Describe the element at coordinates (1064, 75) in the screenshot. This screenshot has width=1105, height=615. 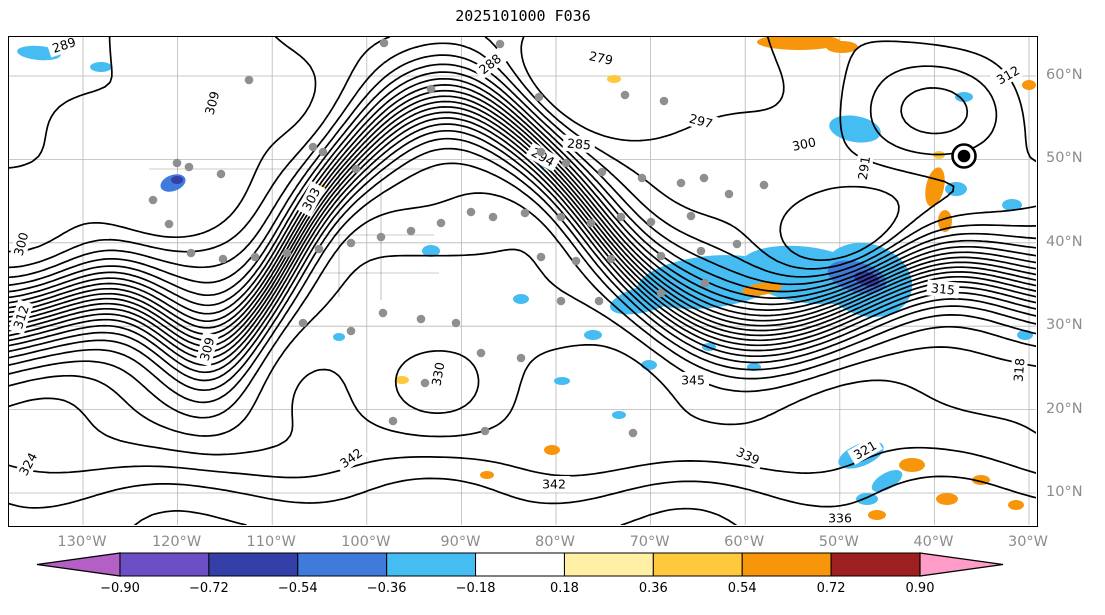
I see `y-tick-label: 60°N` at that location.